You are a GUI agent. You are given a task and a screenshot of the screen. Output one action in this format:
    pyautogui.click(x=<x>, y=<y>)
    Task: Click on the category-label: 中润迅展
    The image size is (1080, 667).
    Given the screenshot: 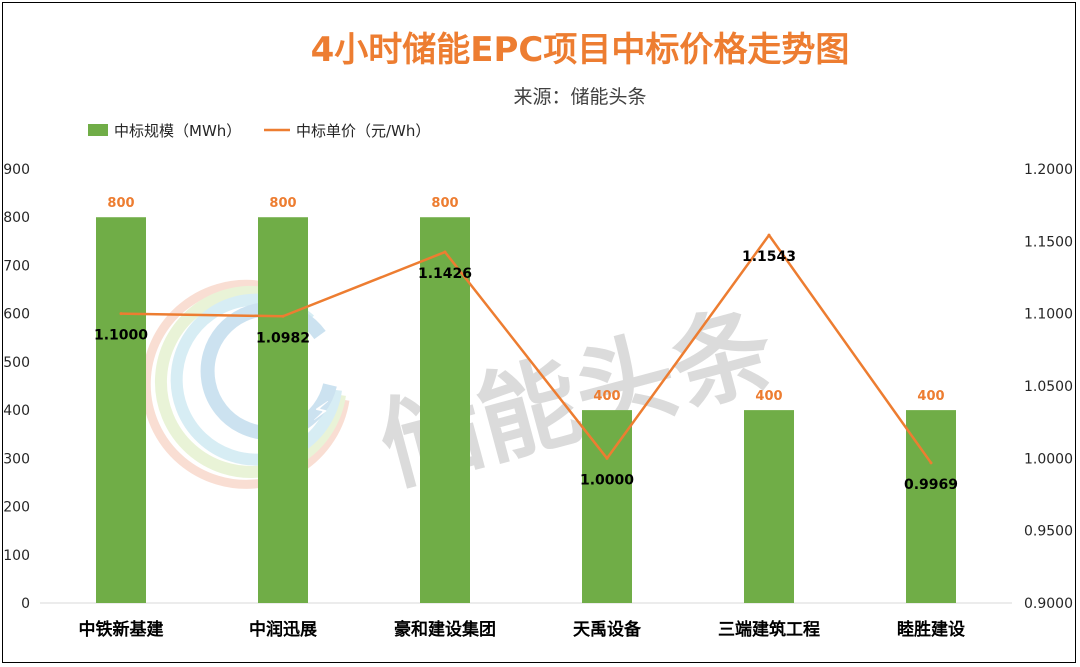 What is the action you would take?
    pyautogui.click(x=283, y=629)
    